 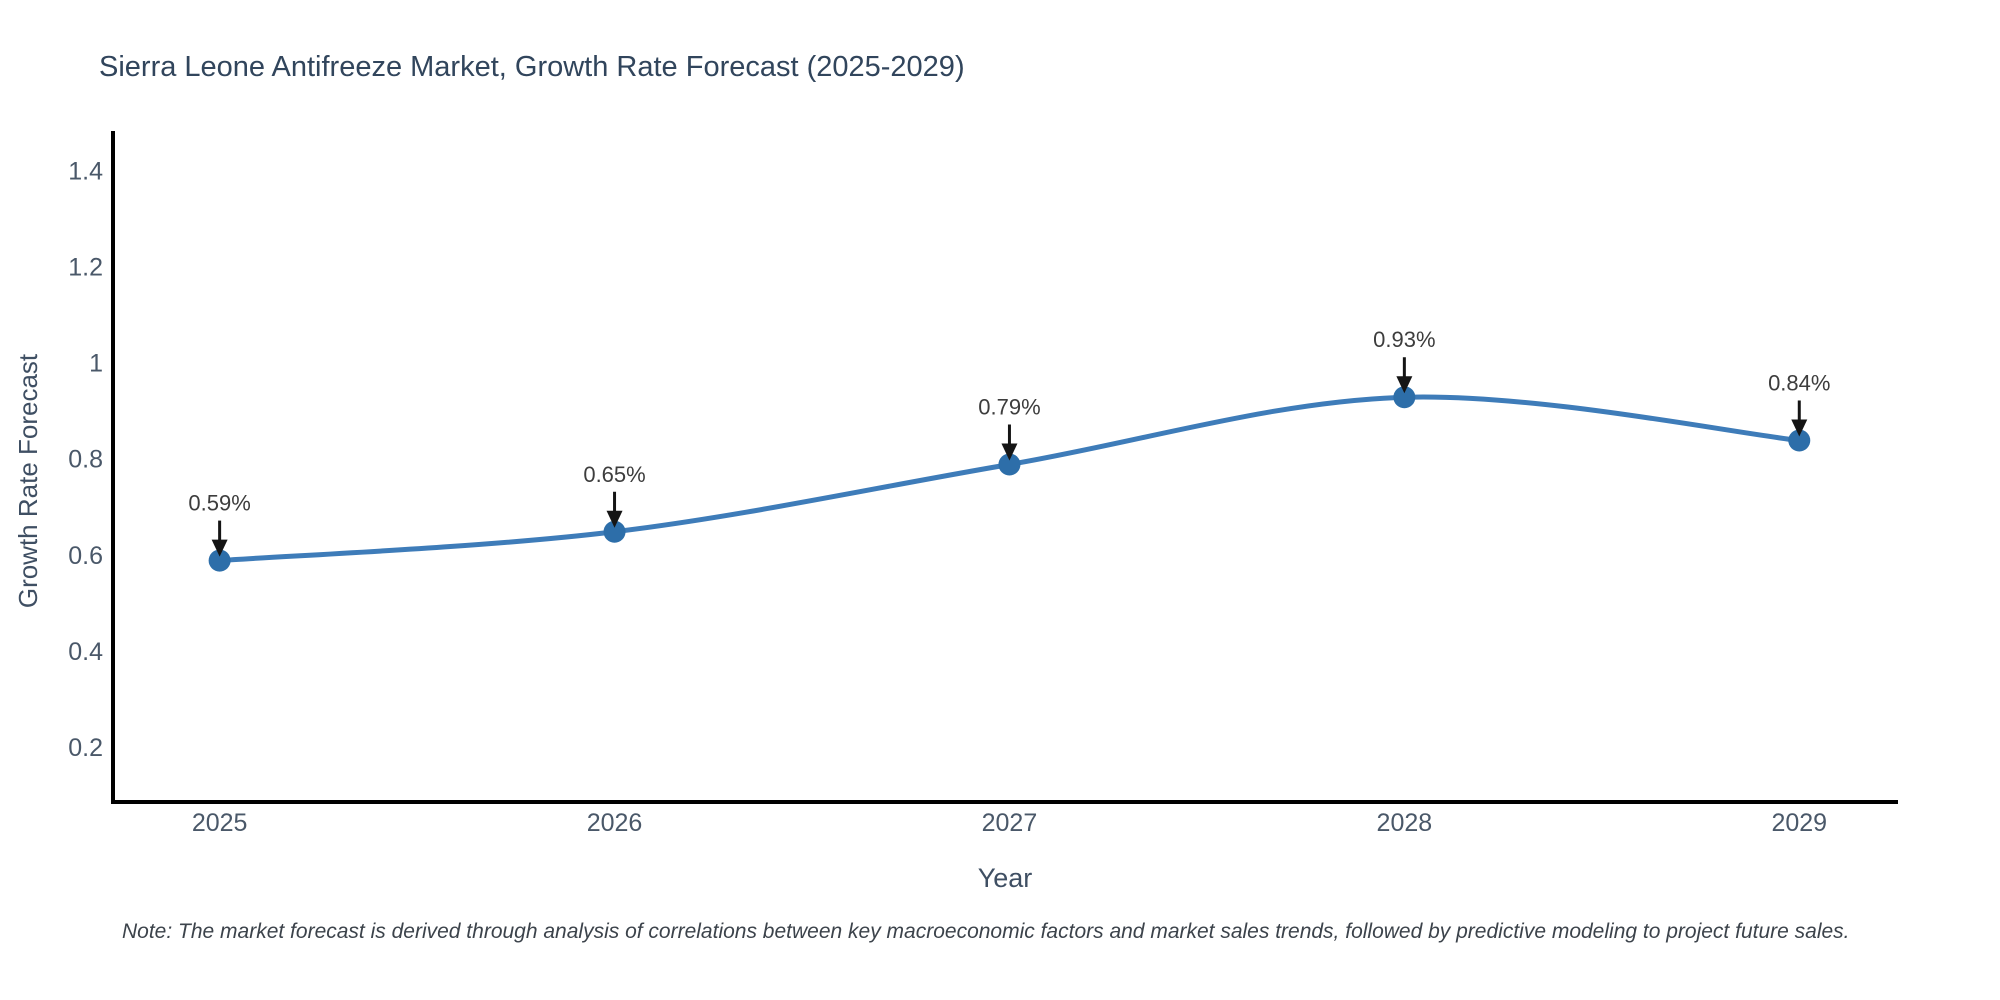 I want to click on y-tick-label: 0.2, so click(x=85, y=748).